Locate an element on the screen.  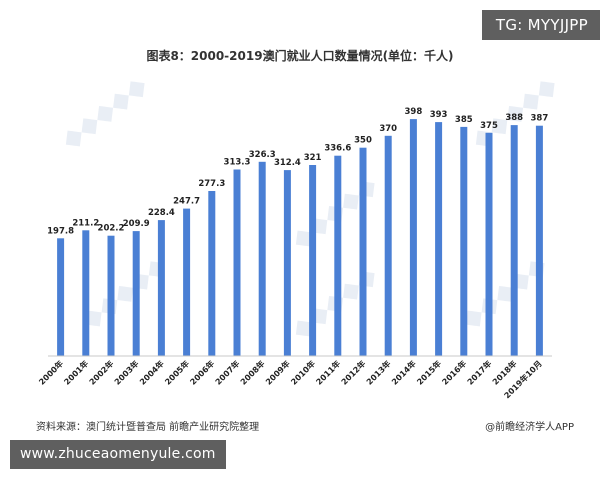
x-tick-label: 2017年 is located at coordinates (479, 372).